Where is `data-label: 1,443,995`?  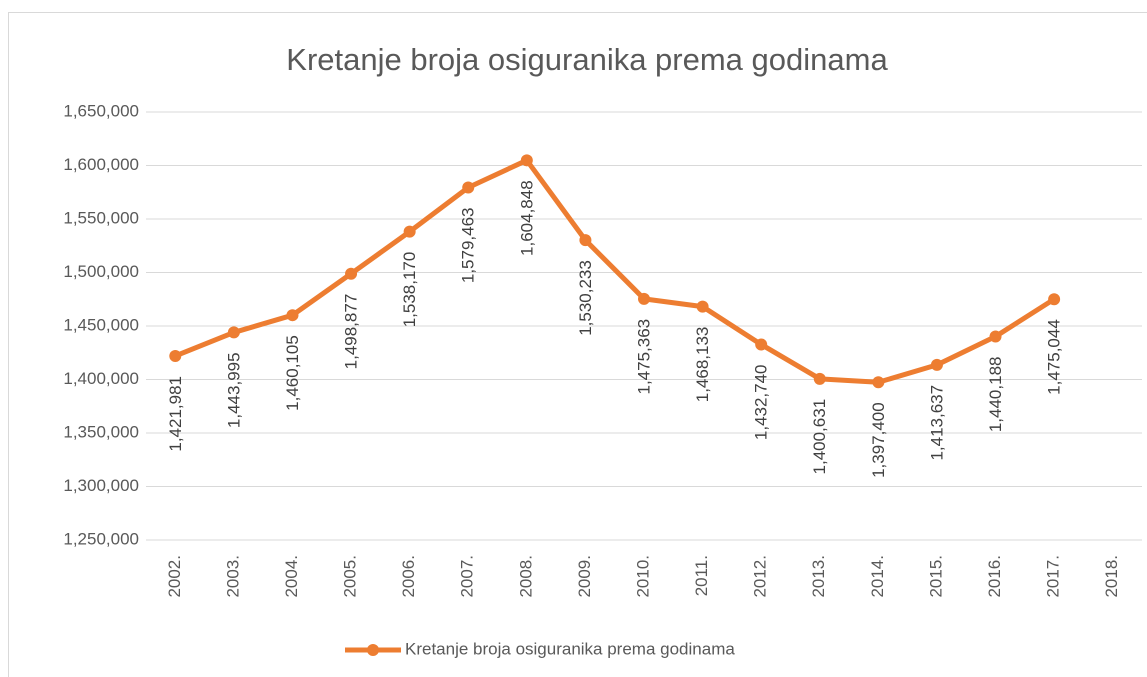 data-label: 1,443,995 is located at coordinates (233, 390).